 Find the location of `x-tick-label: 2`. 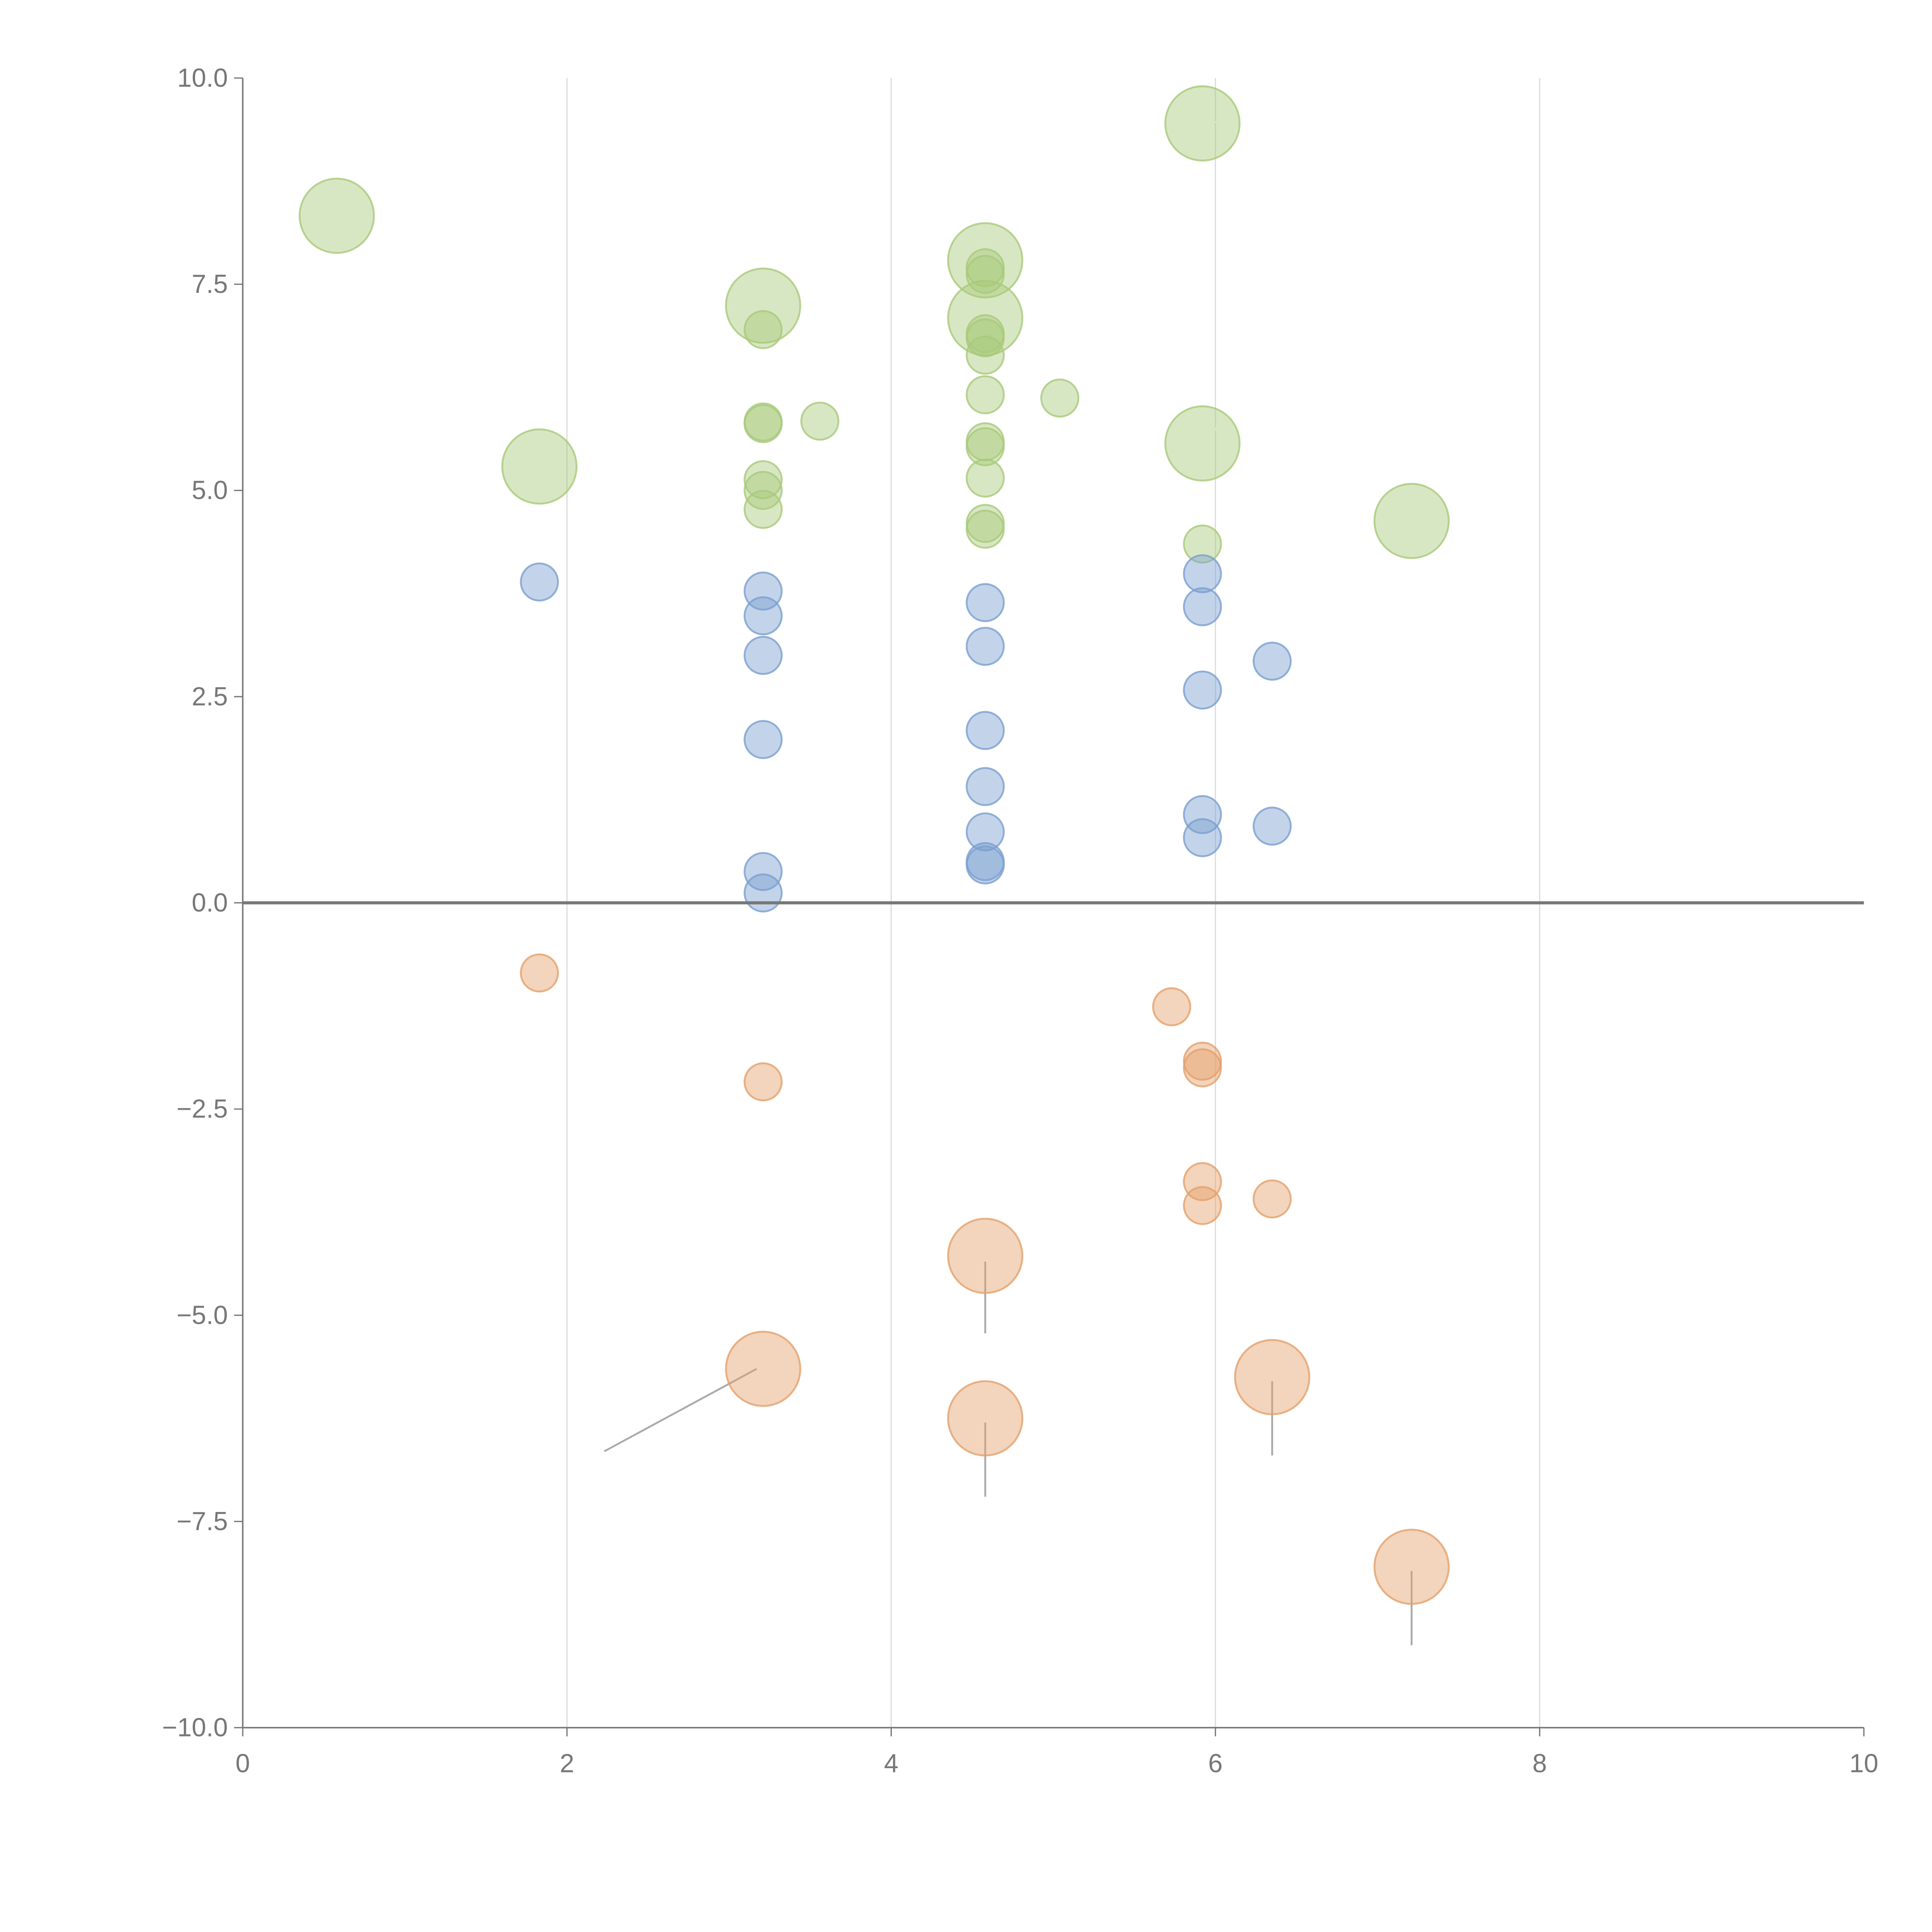

x-tick-label: 2 is located at coordinates (567, 1764).